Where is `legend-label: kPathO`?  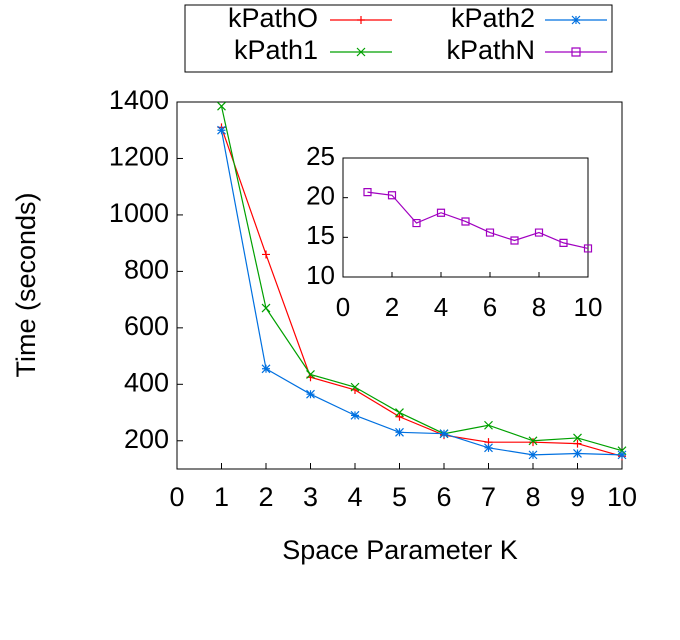 legend-label: kPathO is located at coordinates (273, 18).